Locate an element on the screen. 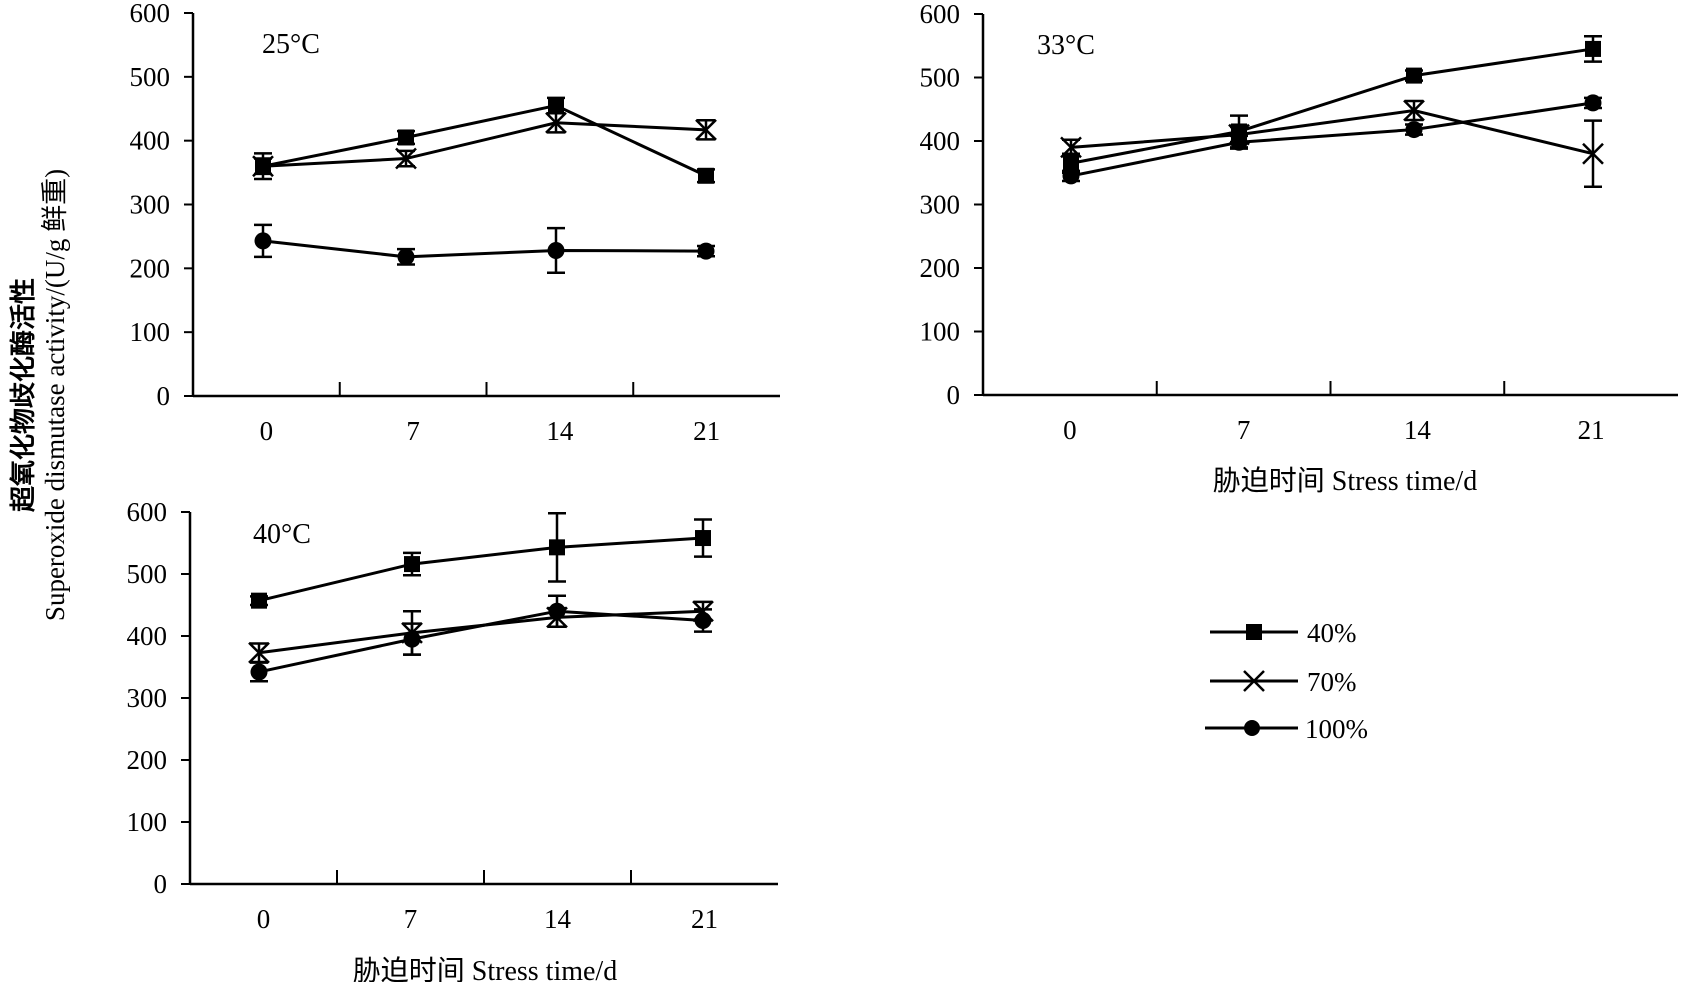 This screenshot has width=1683, height=982. legend-item-40: 40% is located at coordinates (1283, 633).